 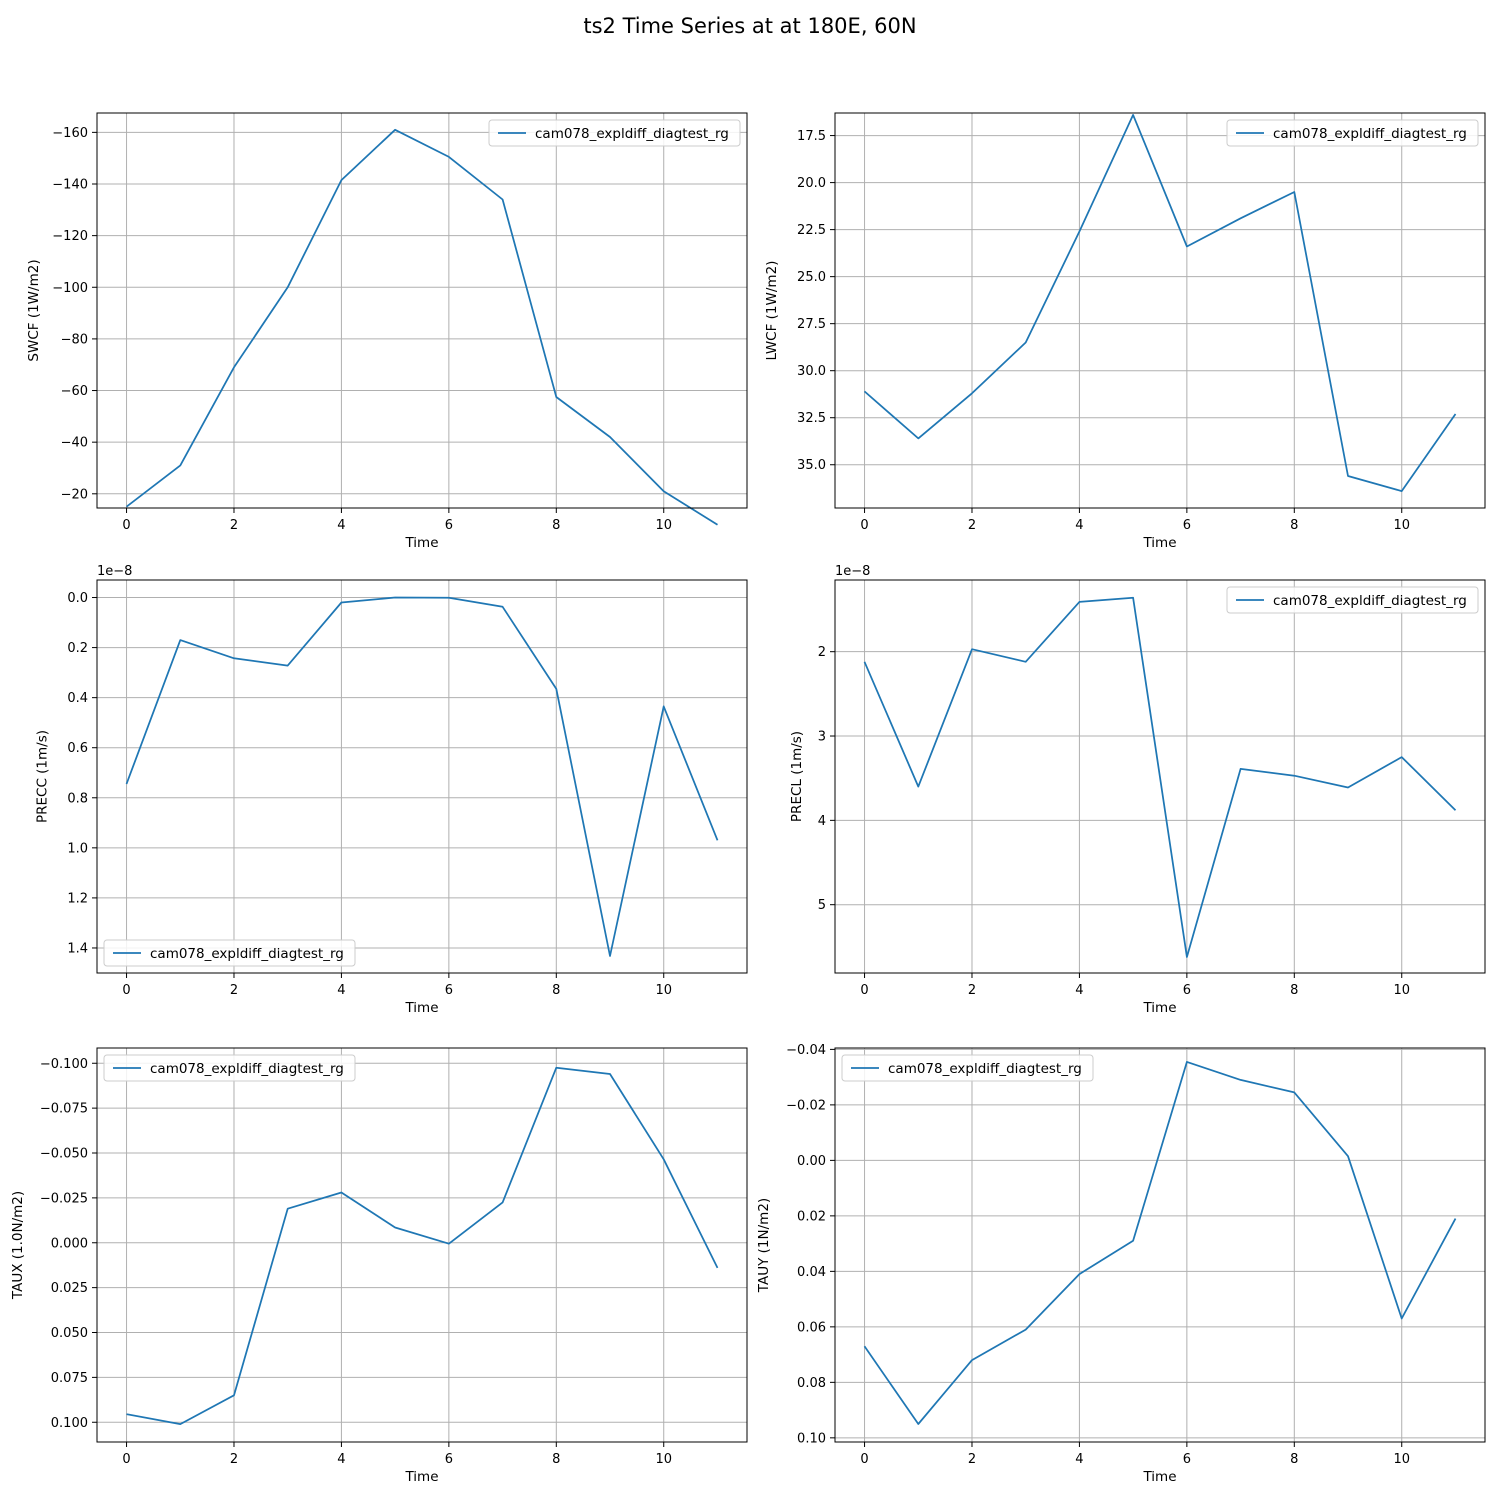 What do you see at coordinates (811, 136) in the screenshot?
I see `y-tick-label: 17.5` at bounding box center [811, 136].